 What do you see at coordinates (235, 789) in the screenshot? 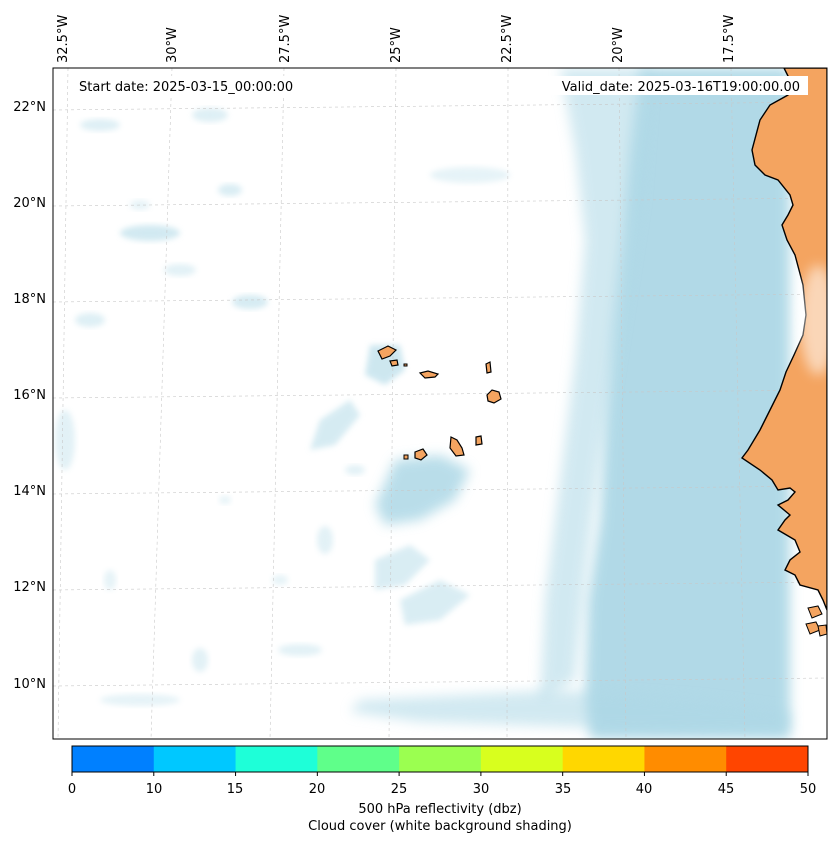
I see `colorbar-tick-label: 15` at bounding box center [235, 789].